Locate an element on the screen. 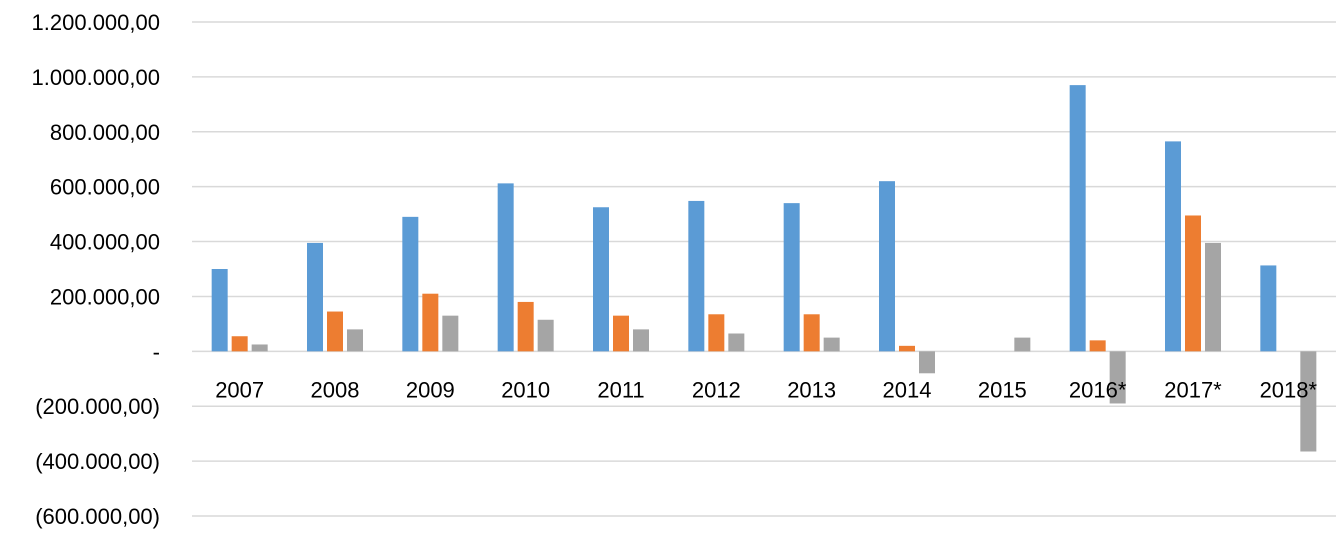  x-category-label: 2014 is located at coordinates (907, 389).